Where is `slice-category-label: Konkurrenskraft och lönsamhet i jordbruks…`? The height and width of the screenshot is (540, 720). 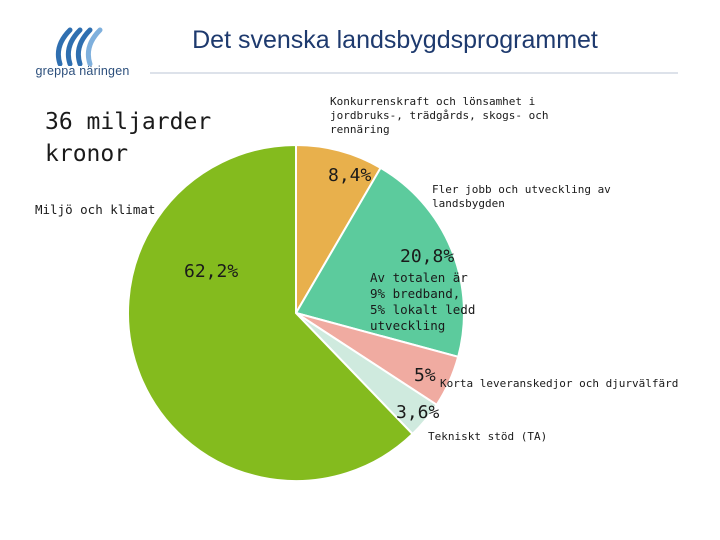 slice-category-label: Konkurrenskraft och lönsamhet i jordbruks… is located at coordinates (439, 115).